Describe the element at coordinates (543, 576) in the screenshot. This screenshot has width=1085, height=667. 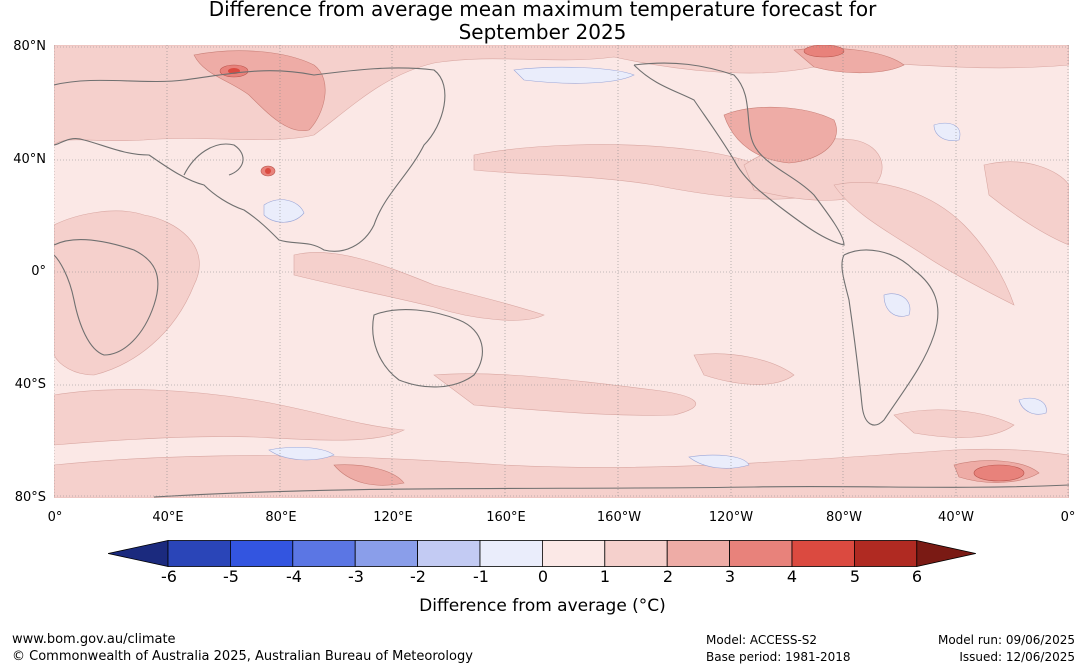
I see `colorbar-tick: 0` at that location.